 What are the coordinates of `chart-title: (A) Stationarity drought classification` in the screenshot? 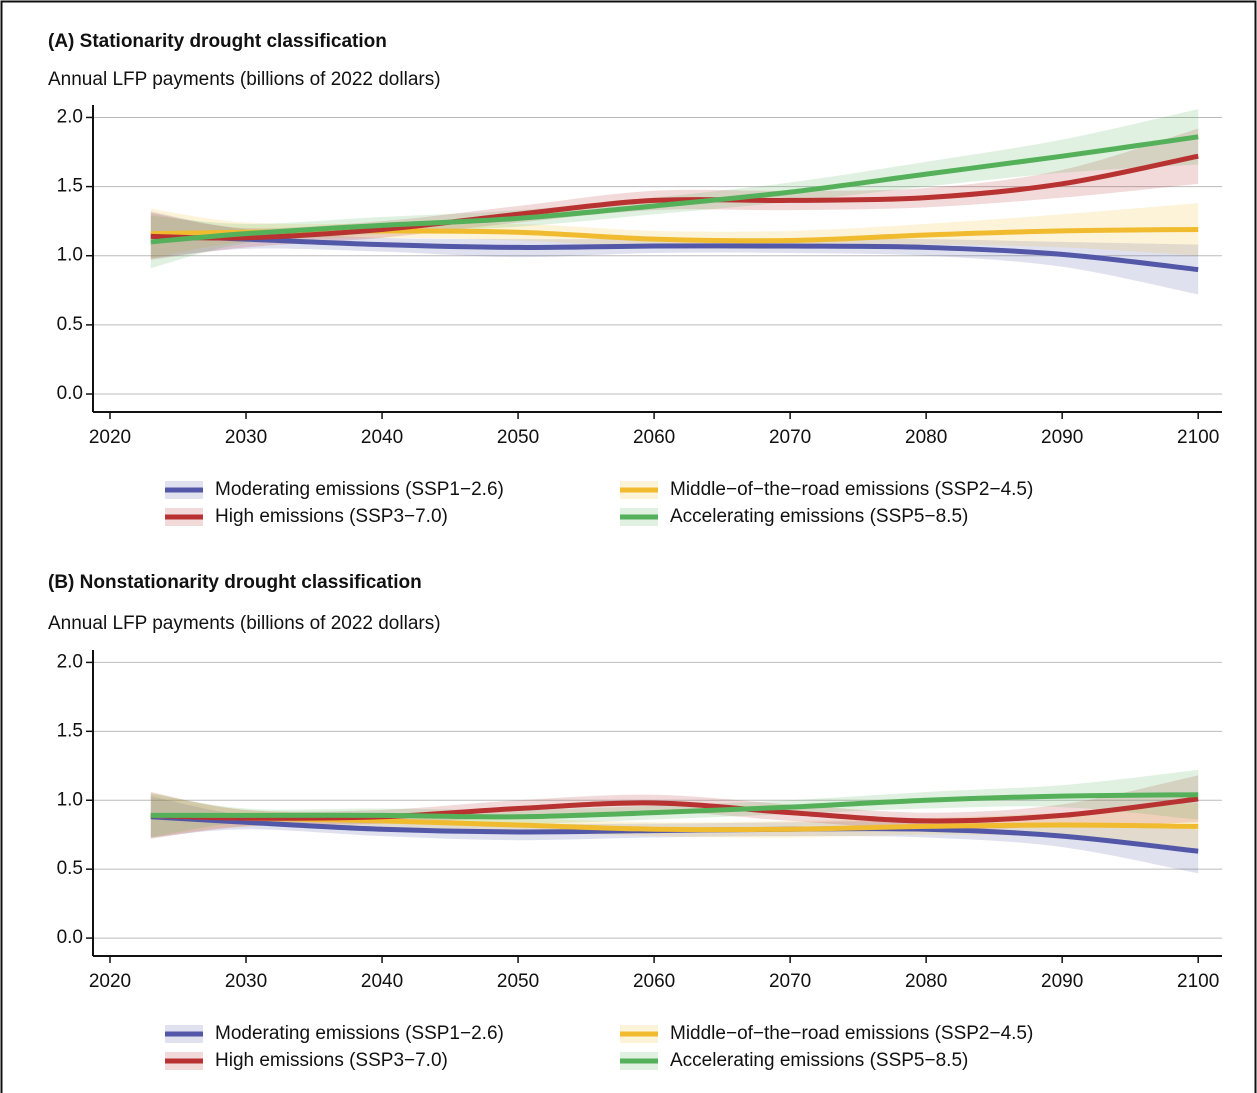 It's located at (217, 41).